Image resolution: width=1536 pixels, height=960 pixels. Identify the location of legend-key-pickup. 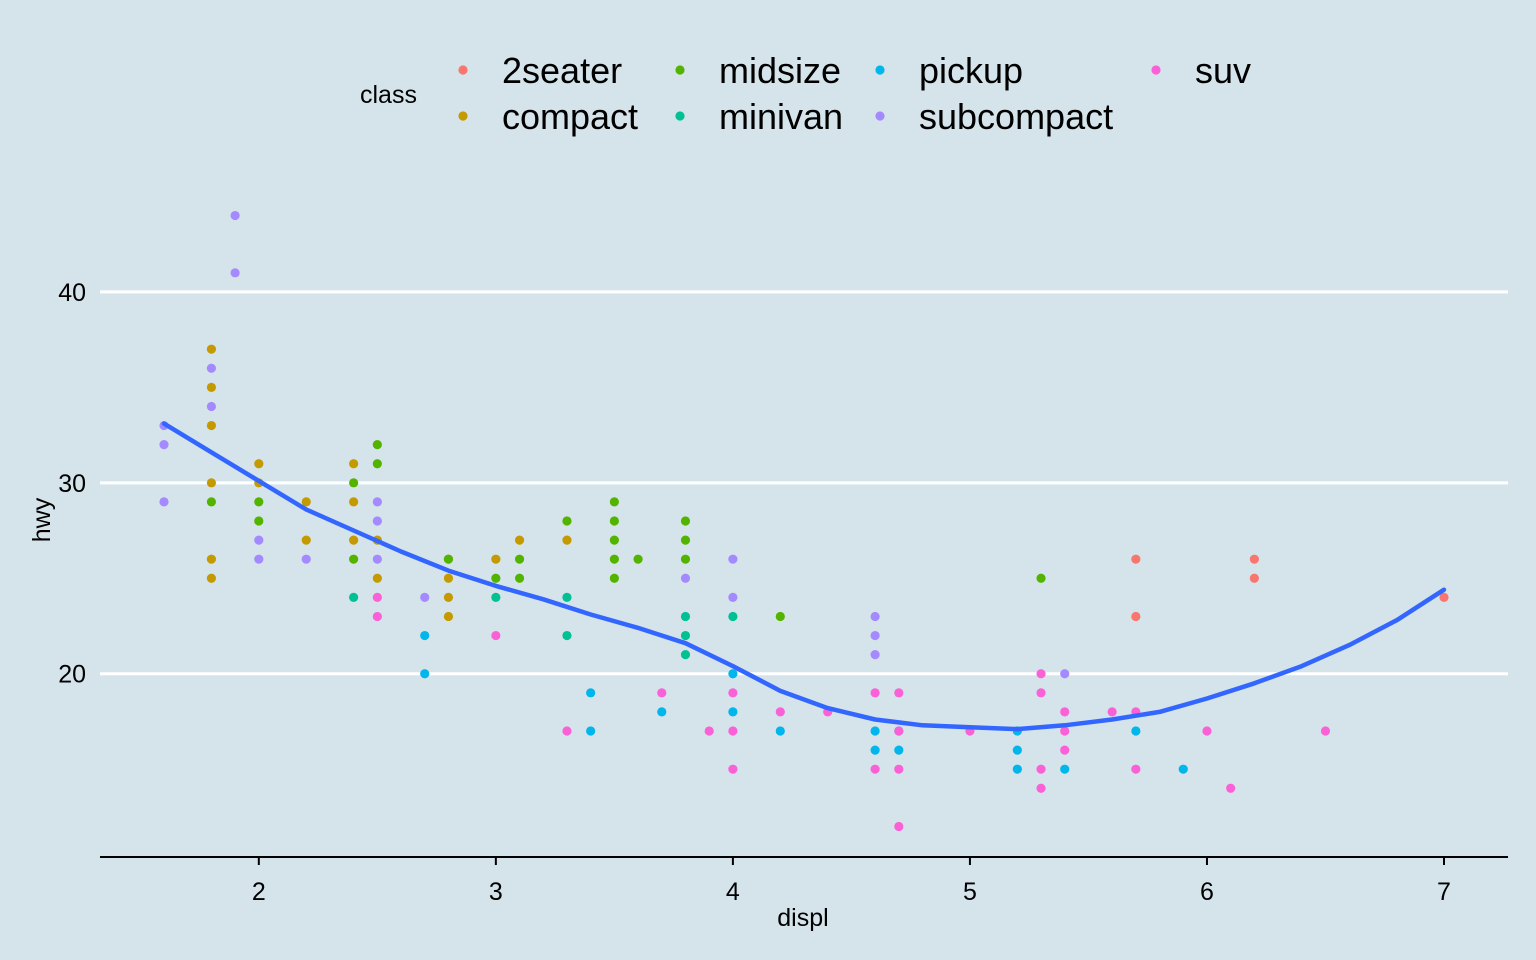
(880, 70).